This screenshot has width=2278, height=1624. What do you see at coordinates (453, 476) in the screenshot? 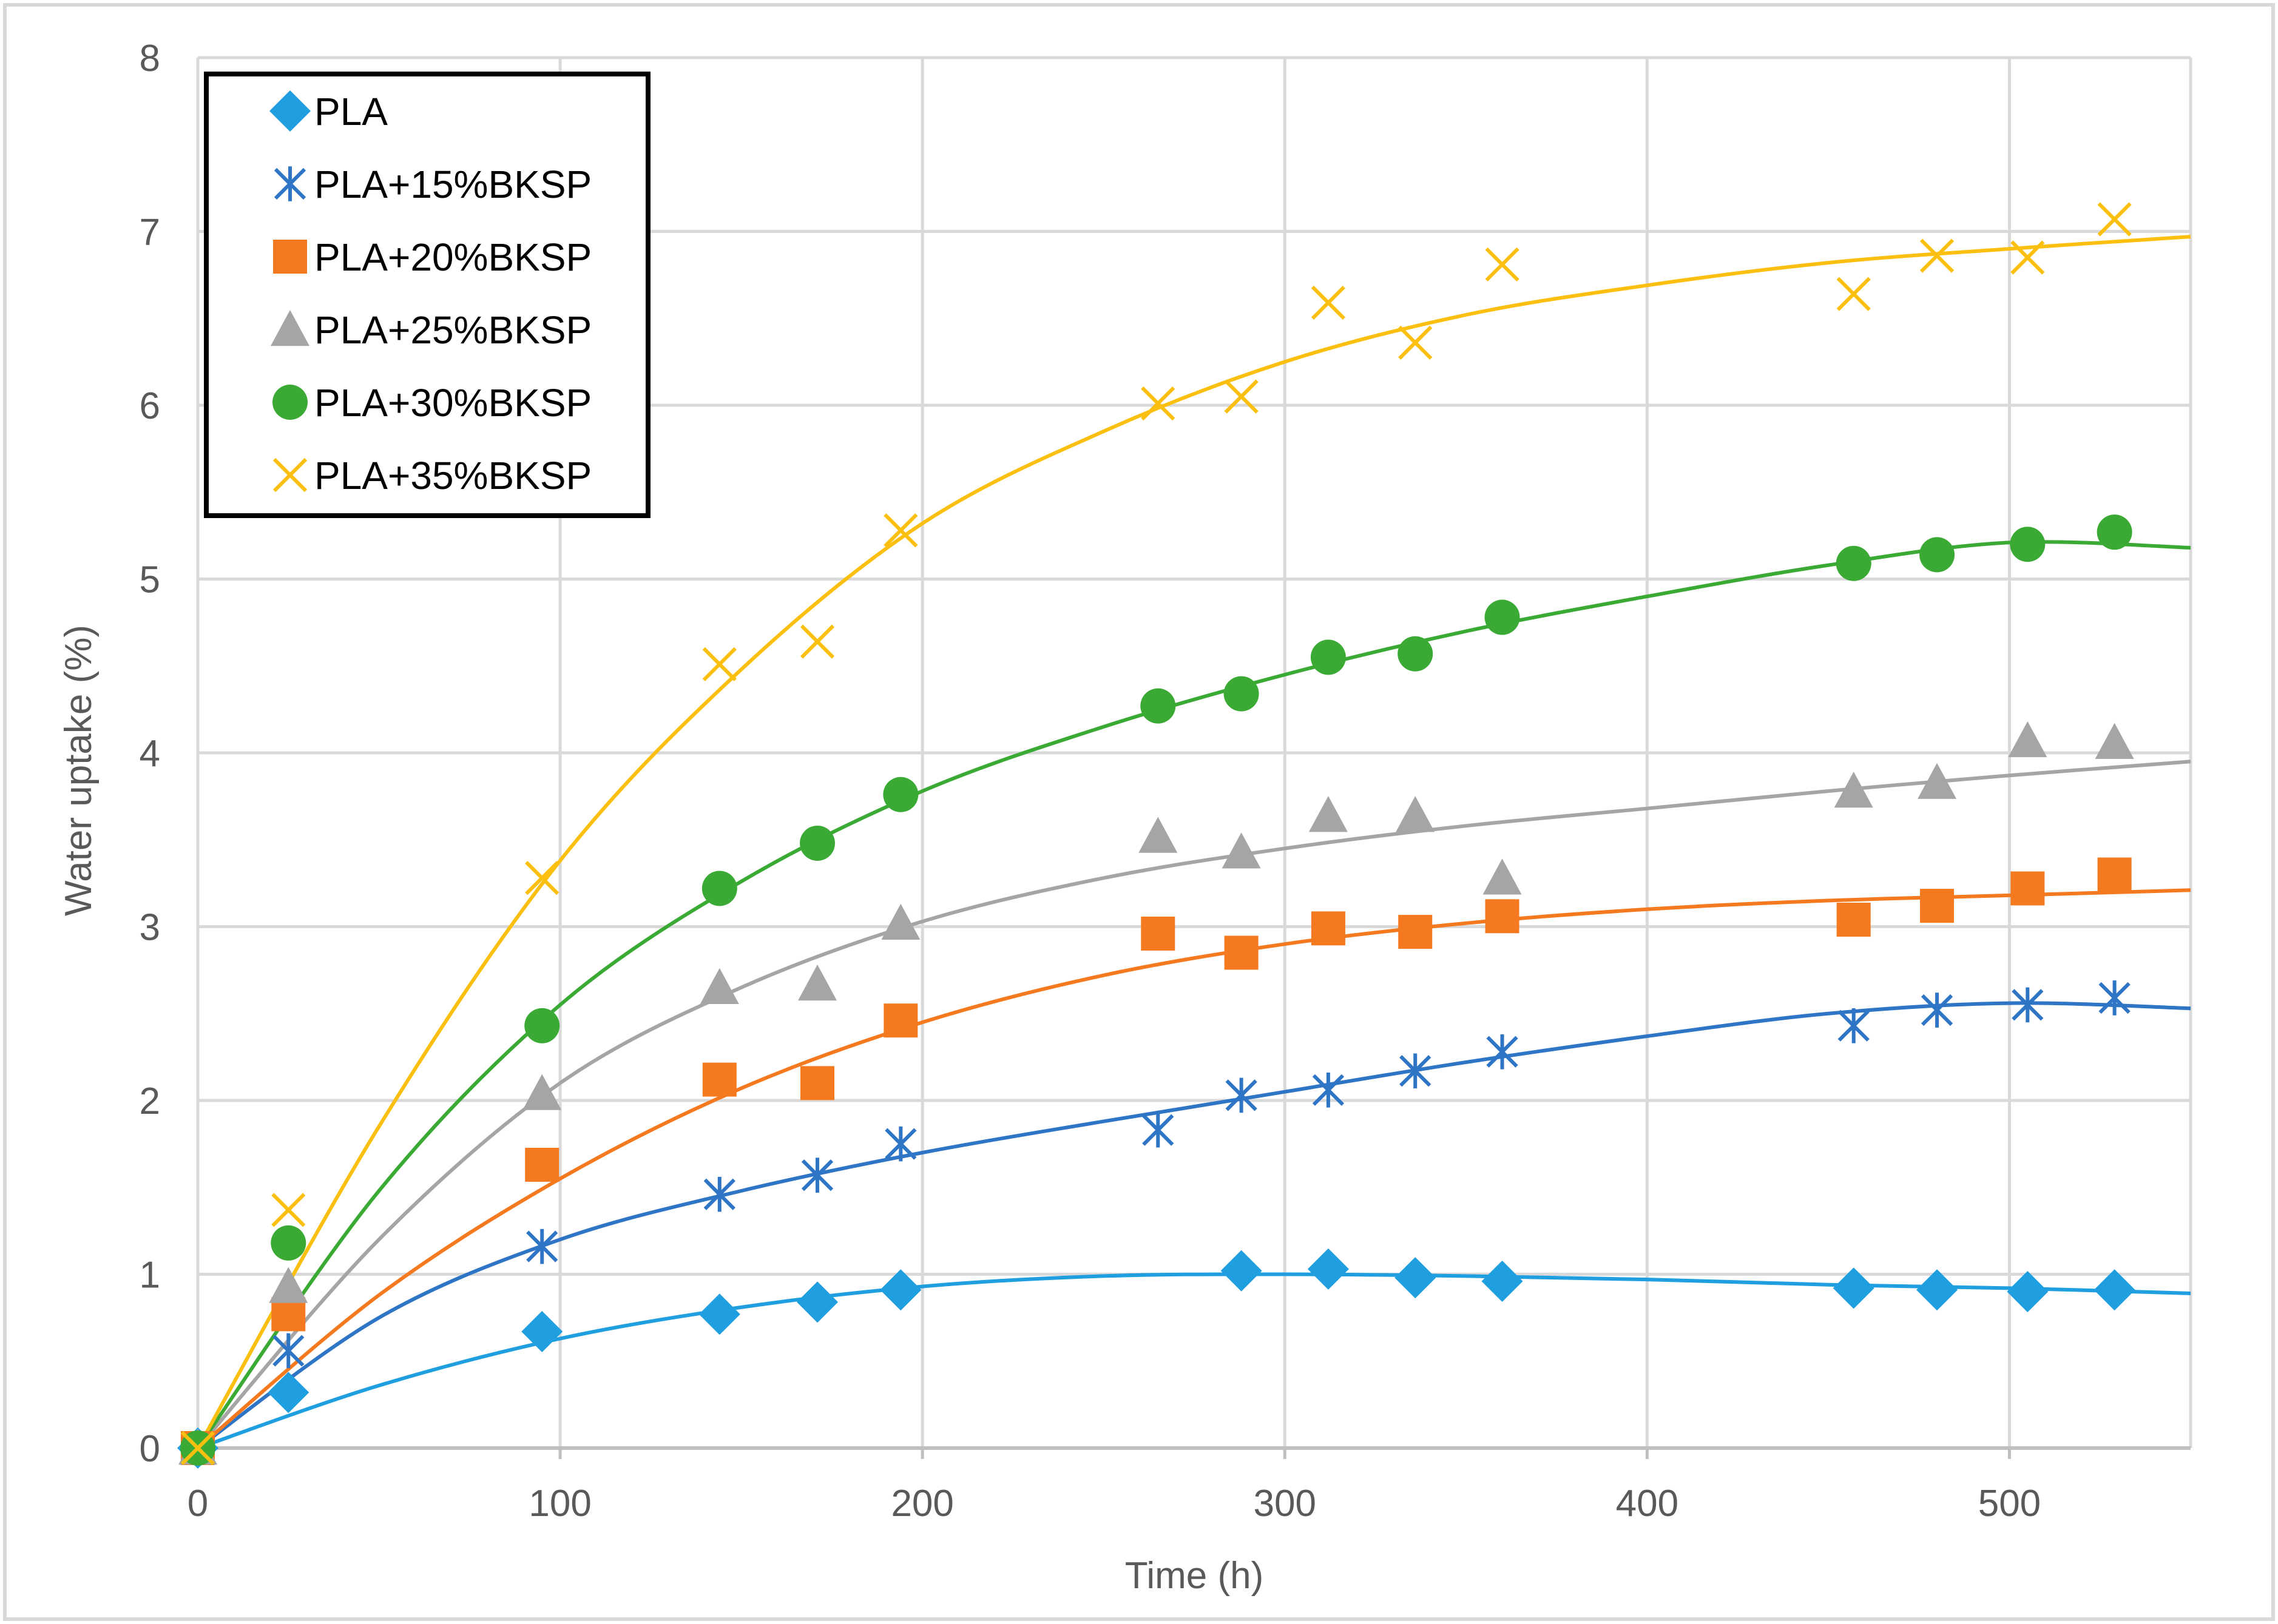
I see `legend-label-pla-35-bksp: PLA+35%BKSP` at bounding box center [453, 476].